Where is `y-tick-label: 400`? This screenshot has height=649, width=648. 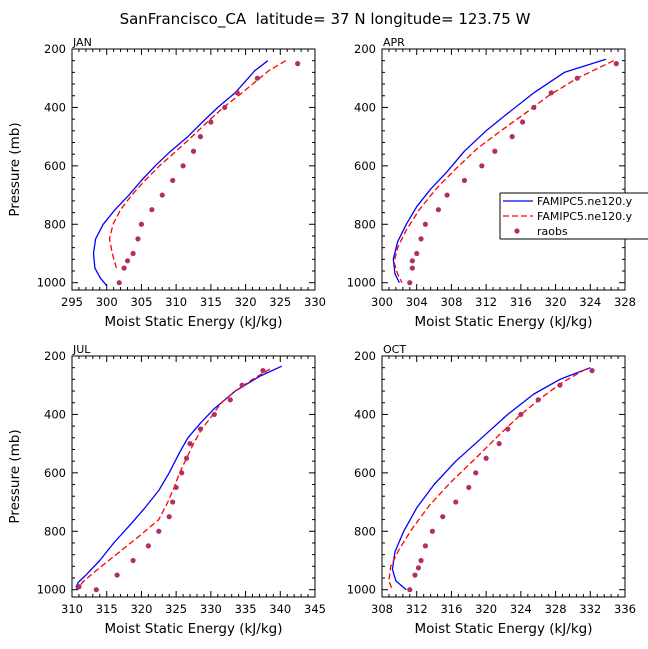 y-tick-label: 400 is located at coordinates (365, 107).